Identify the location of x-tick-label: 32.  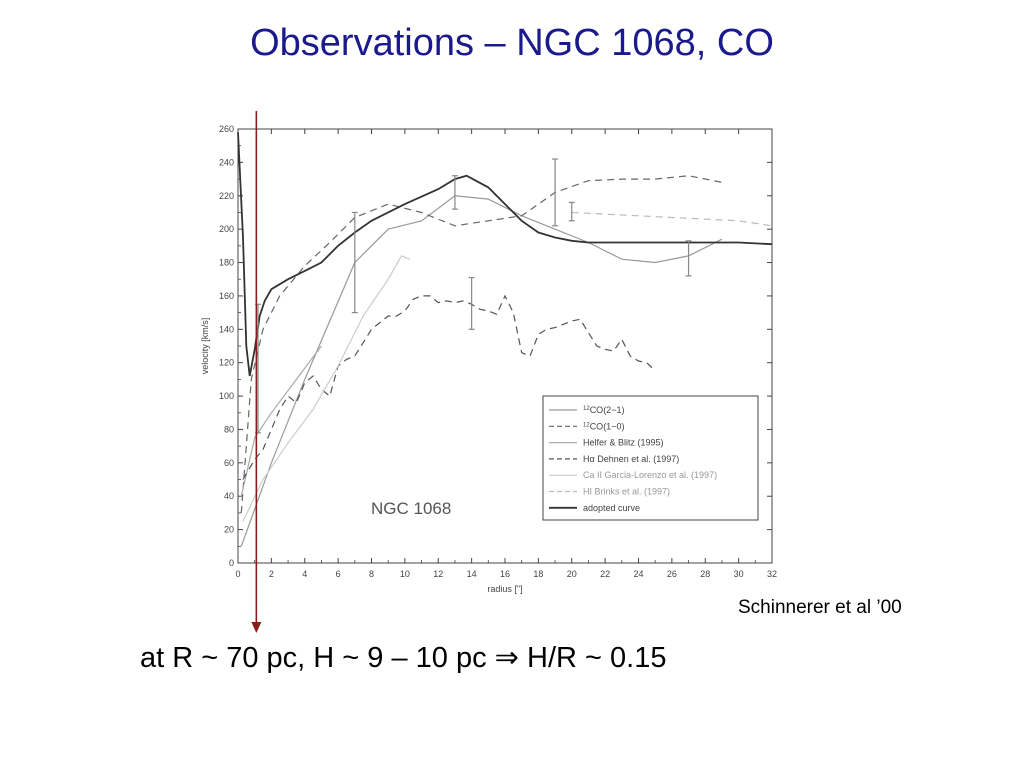
(772, 574).